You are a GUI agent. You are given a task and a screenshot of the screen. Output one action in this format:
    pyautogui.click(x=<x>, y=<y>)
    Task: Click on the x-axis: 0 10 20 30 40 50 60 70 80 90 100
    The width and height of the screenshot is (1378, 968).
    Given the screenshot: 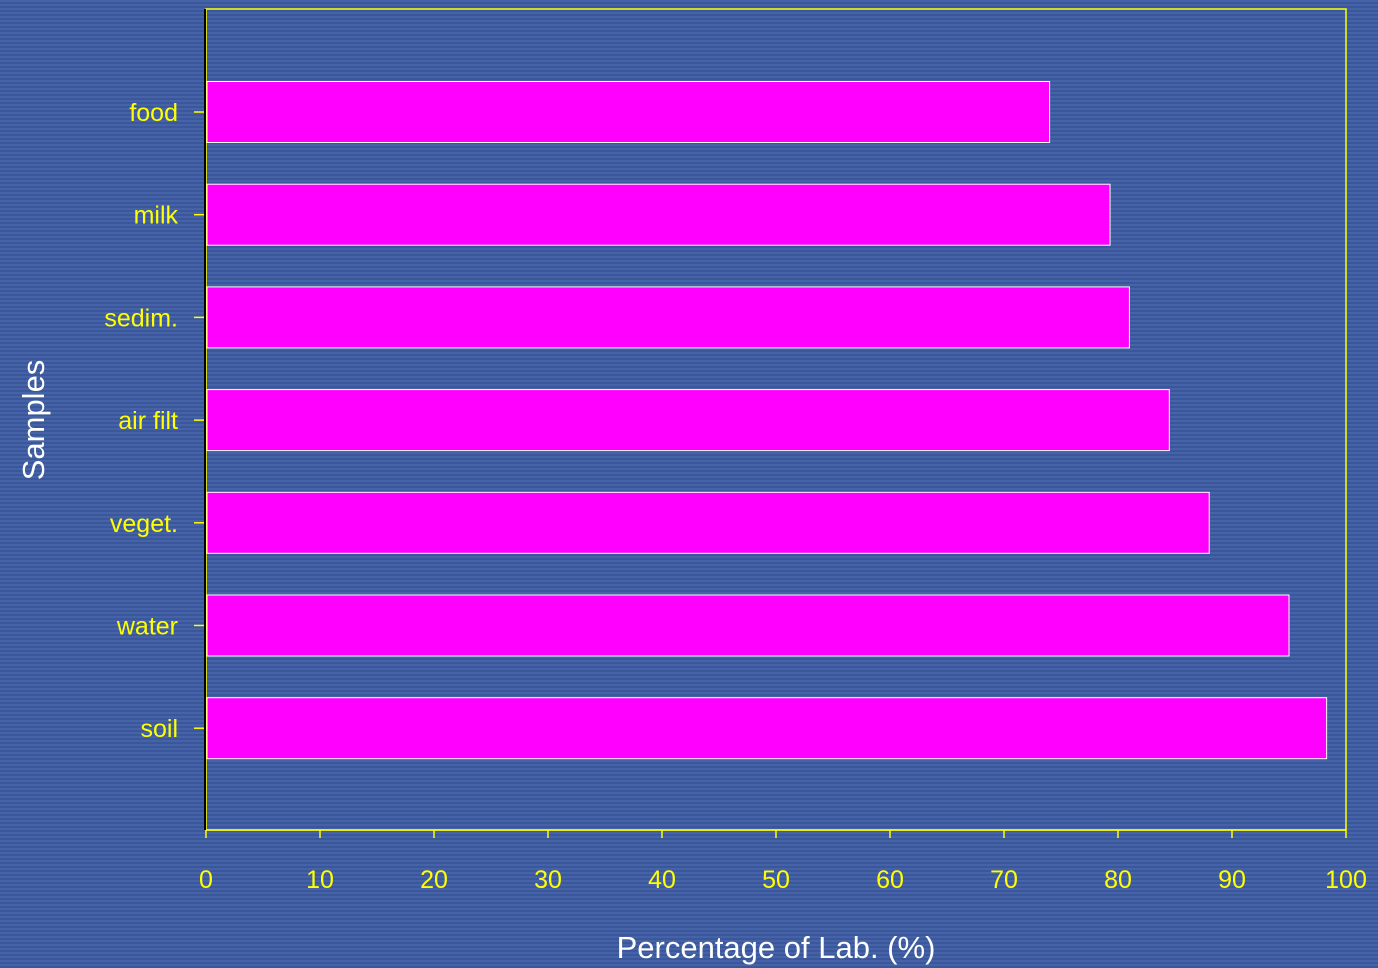 What is the action you would take?
    pyautogui.click(x=783, y=861)
    